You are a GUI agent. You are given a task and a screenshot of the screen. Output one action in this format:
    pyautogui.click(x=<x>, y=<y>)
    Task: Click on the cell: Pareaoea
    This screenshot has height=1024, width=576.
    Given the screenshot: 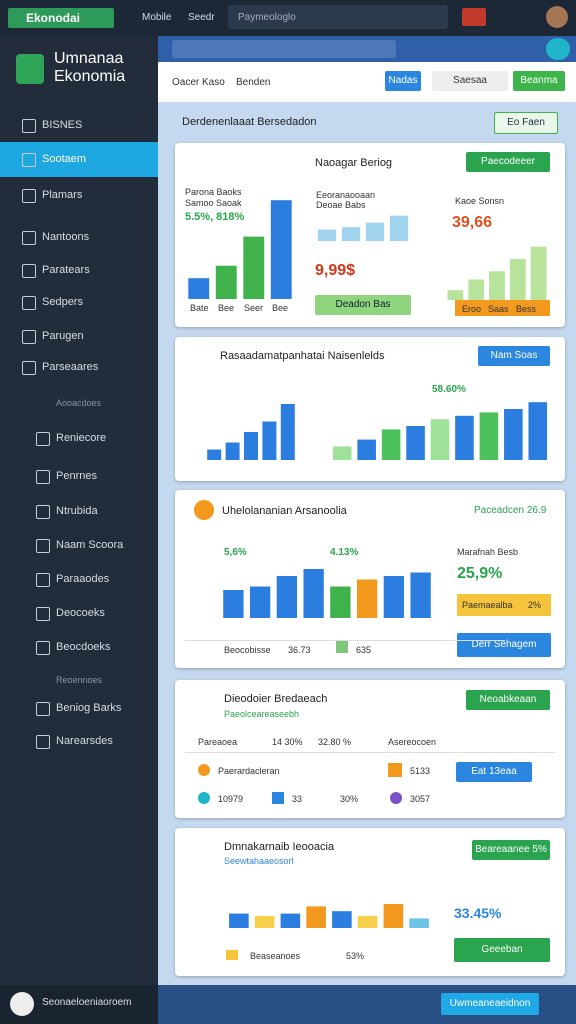 What is the action you would take?
    pyautogui.click(x=218, y=742)
    